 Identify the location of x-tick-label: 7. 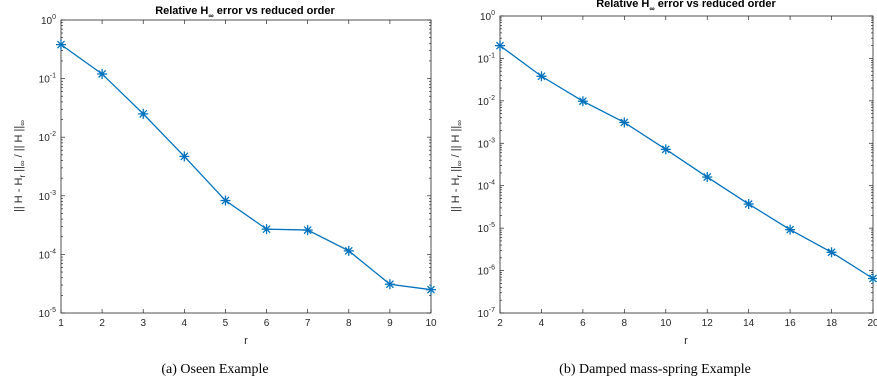
(308, 323).